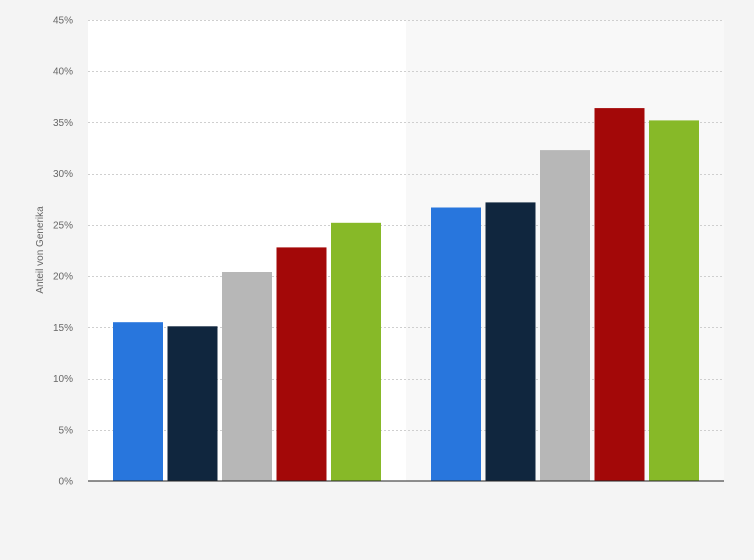 This screenshot has width=754, height=560. What do you see at coordinates (63, 379) in the screenshot?
I see `y-tick-label: 10%` at bounding box center [63, 379].